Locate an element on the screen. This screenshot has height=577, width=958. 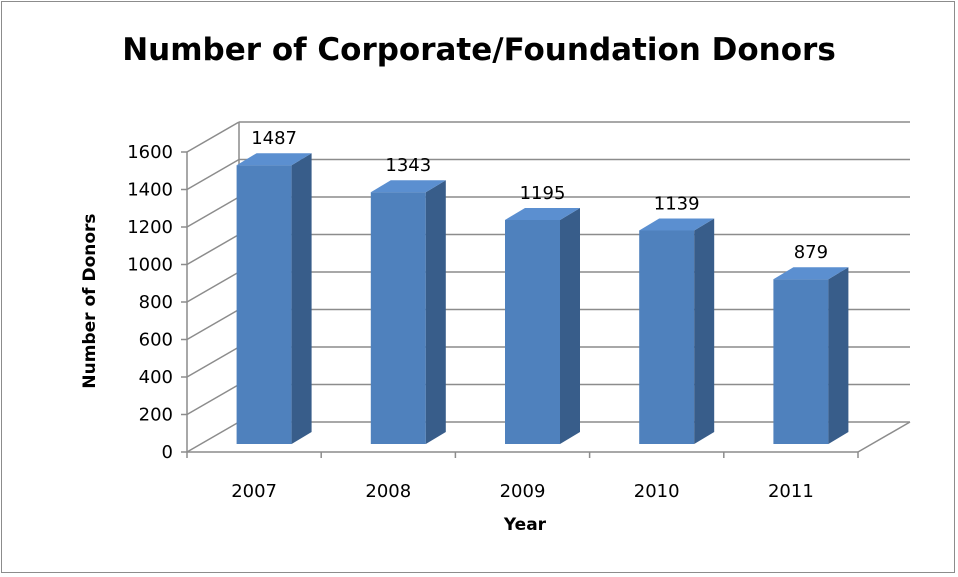
x-axis-title: Year is located at coordinates (525, 525).